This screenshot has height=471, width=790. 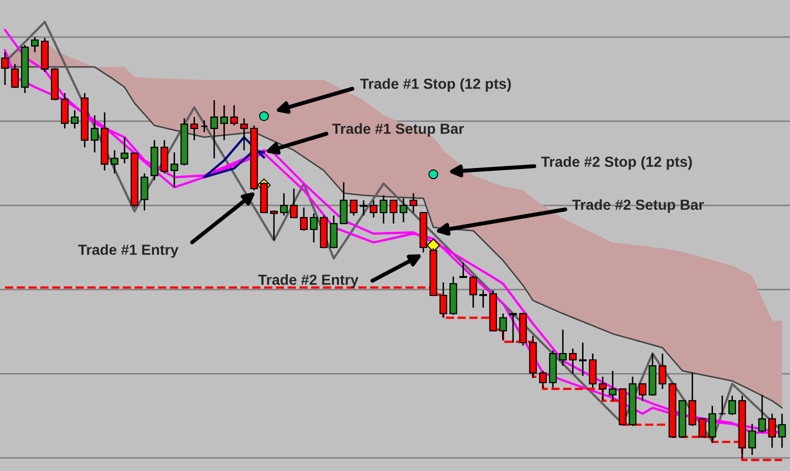 What do you see at coordinates (308, 281) in the screenshot?
I see `annotation: Trade #2 Entry` at bounding box center [308, 281].